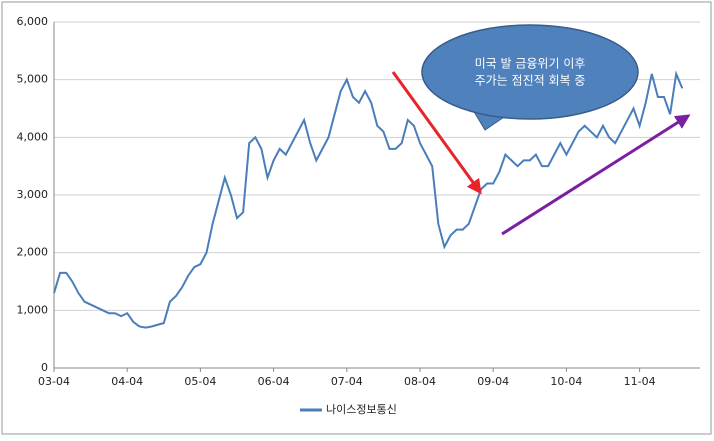 This screenshot has height=441, width=714. What do you see at coordinates (530, 64) in the screenshot?
I see `annotation: 미국 발 금융위기 이후` at bounding box center [530, 64].